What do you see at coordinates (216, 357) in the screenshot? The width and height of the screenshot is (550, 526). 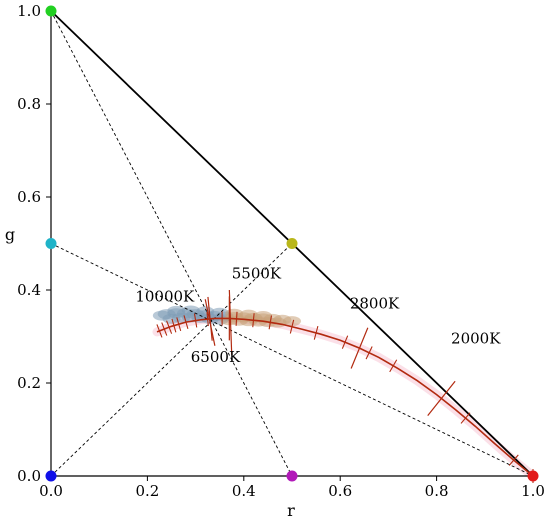 I see `temperature-label: 6500K` at bounding box center [216, 357].